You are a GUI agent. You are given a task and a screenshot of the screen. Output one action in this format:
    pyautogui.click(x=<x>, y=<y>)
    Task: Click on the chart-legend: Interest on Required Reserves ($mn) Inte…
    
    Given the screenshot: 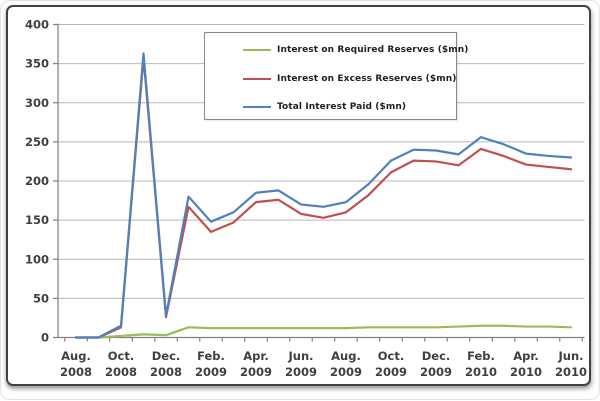 What is the action you would take?
    pyautogui.click(x=336, y=76)
    